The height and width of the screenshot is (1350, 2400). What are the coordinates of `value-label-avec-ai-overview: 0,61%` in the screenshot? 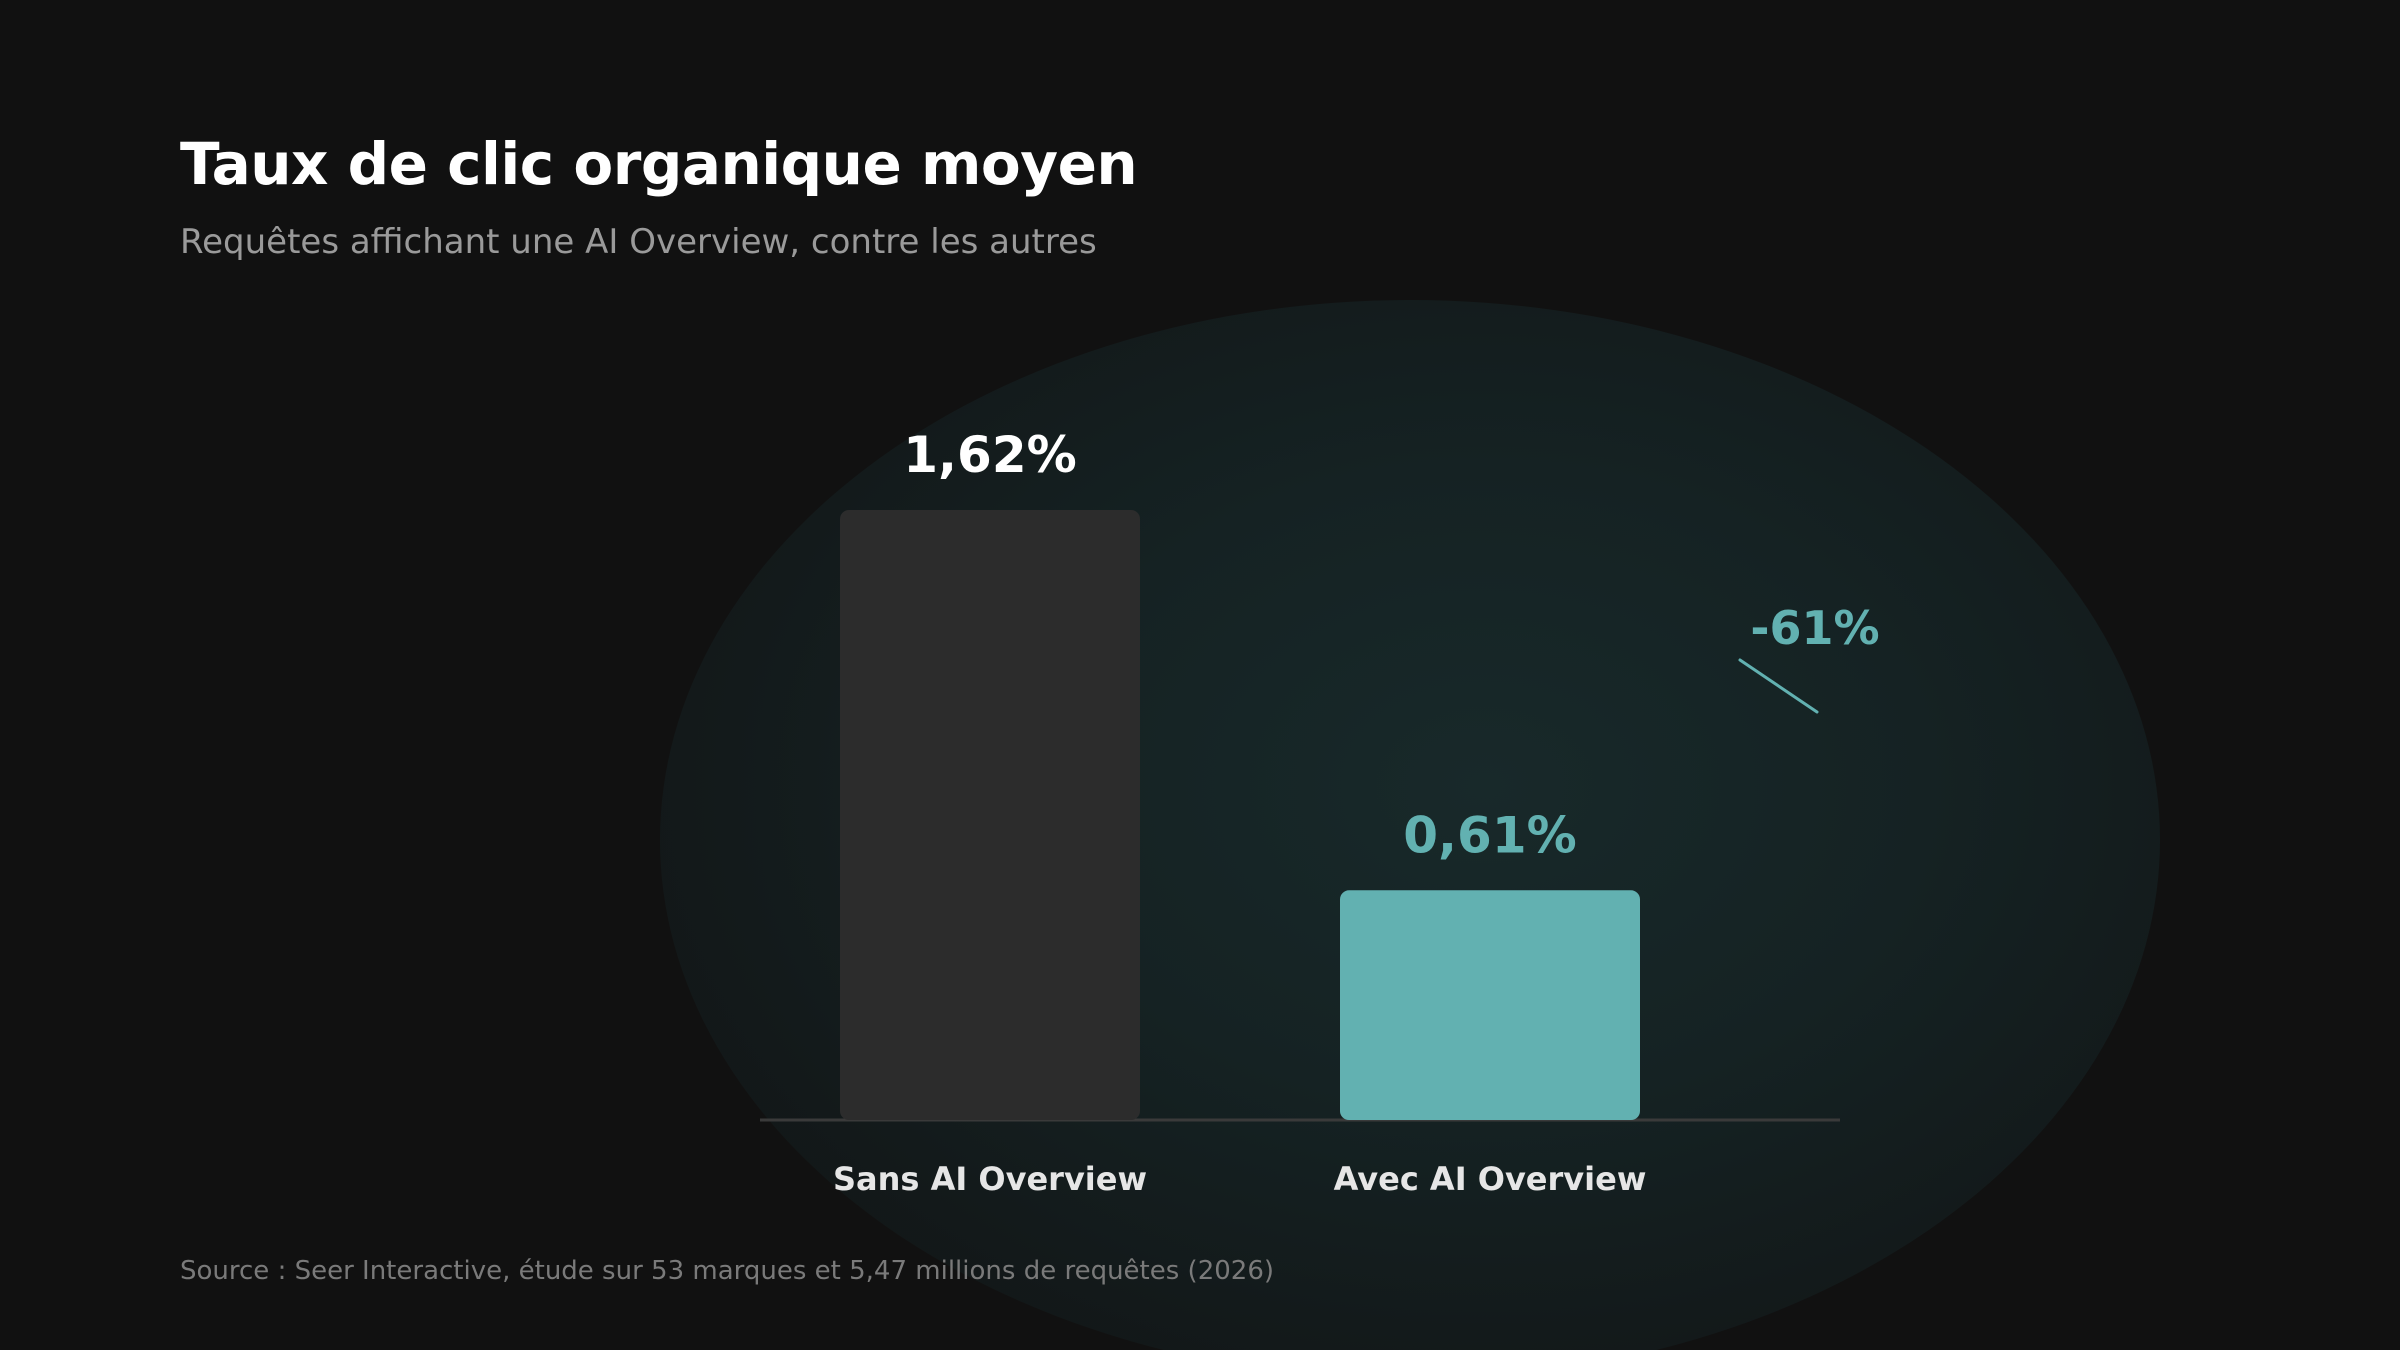 It's located at (1489, 835).